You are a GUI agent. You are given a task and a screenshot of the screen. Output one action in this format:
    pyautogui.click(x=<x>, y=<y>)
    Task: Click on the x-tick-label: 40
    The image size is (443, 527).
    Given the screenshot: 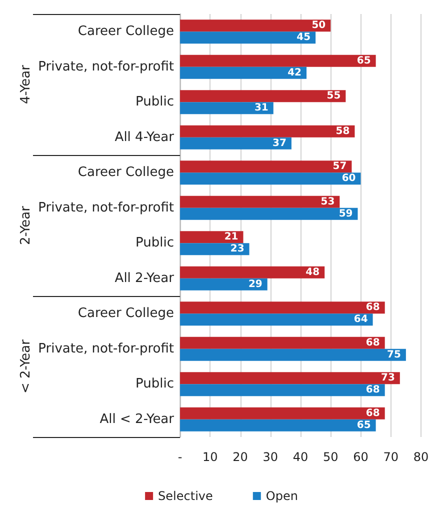 What is the action you would take?
    pyautogui.click(x=300, y=457)
    